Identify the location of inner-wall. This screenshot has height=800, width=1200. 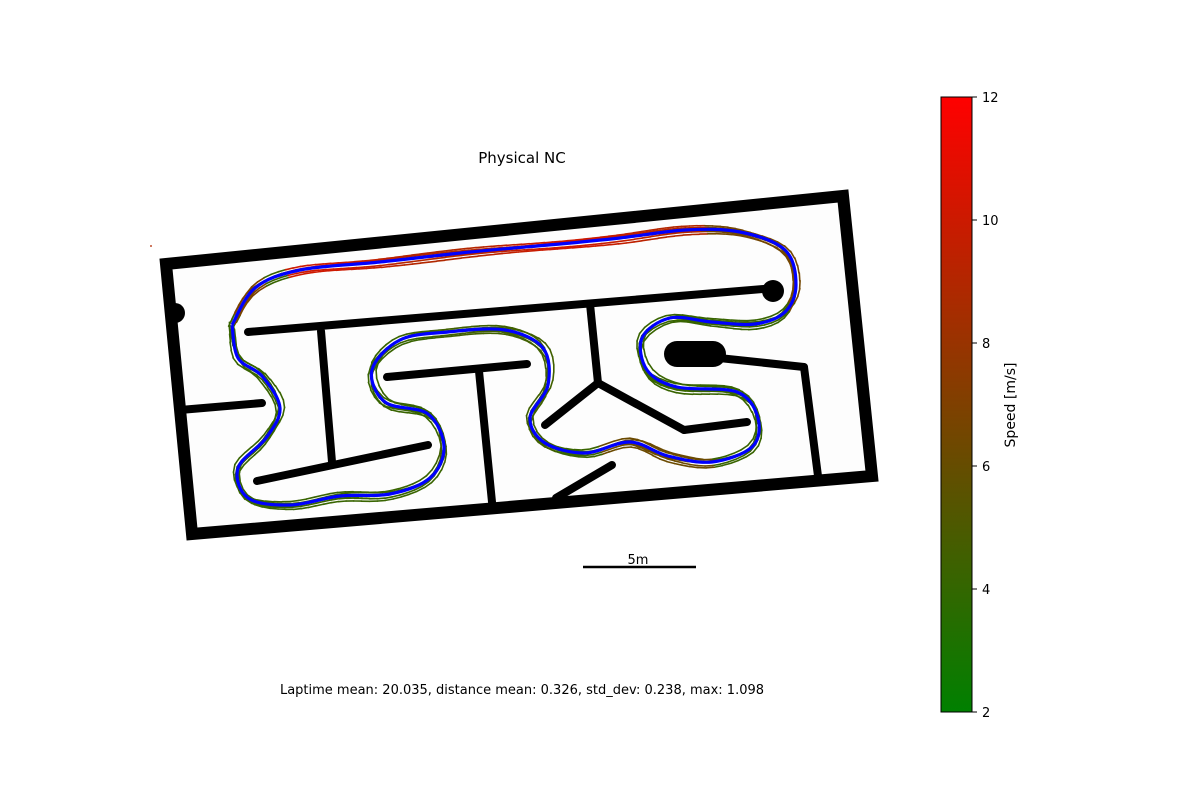
(511, 310).